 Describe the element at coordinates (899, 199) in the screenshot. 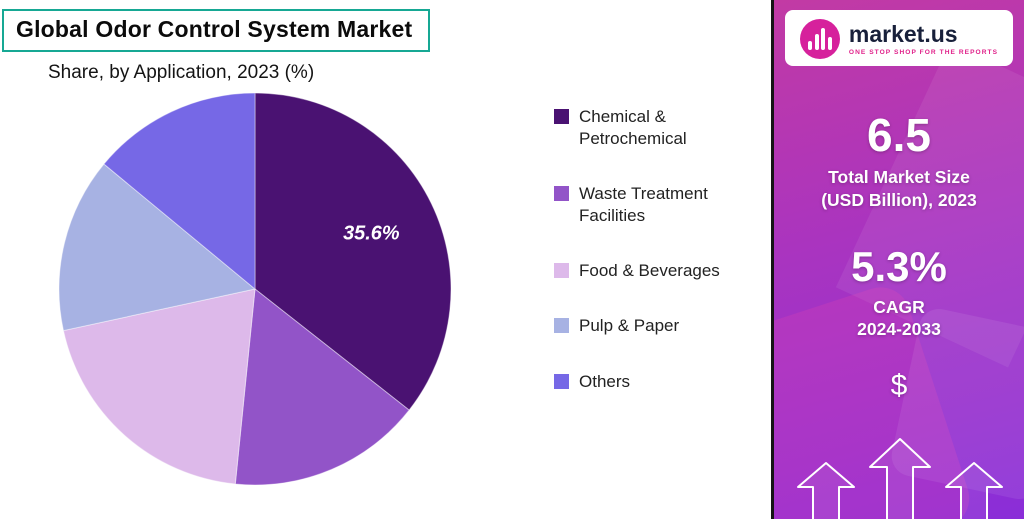

I see `market-size-label-line2: (USD Billion), 2023` at that location.